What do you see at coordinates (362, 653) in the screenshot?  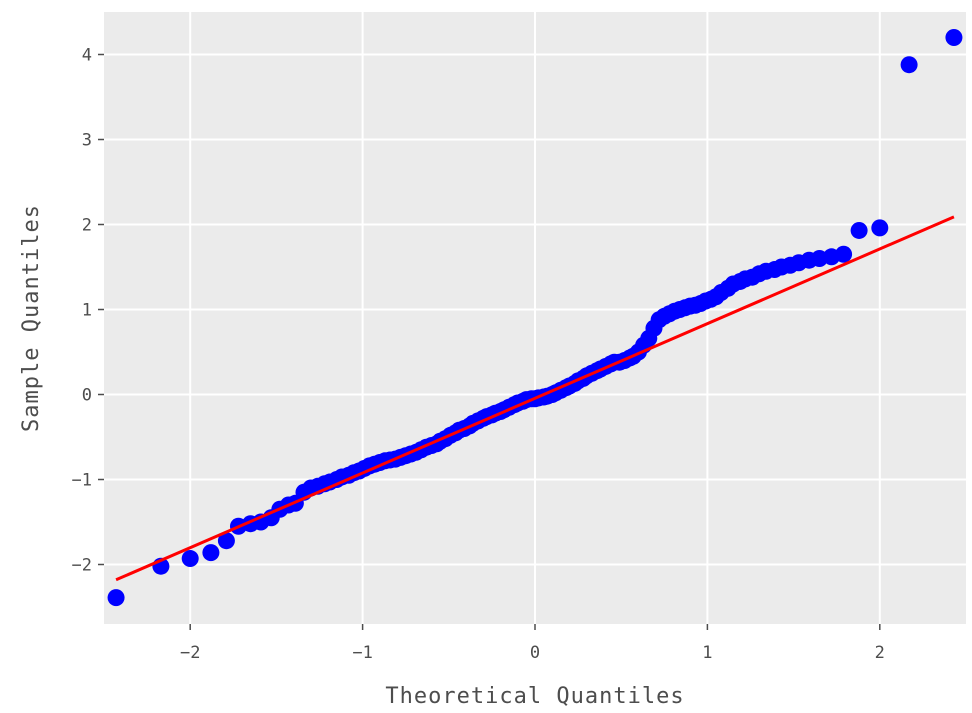 I see `x-tick-label: −1` at bounding box center [362, 653].